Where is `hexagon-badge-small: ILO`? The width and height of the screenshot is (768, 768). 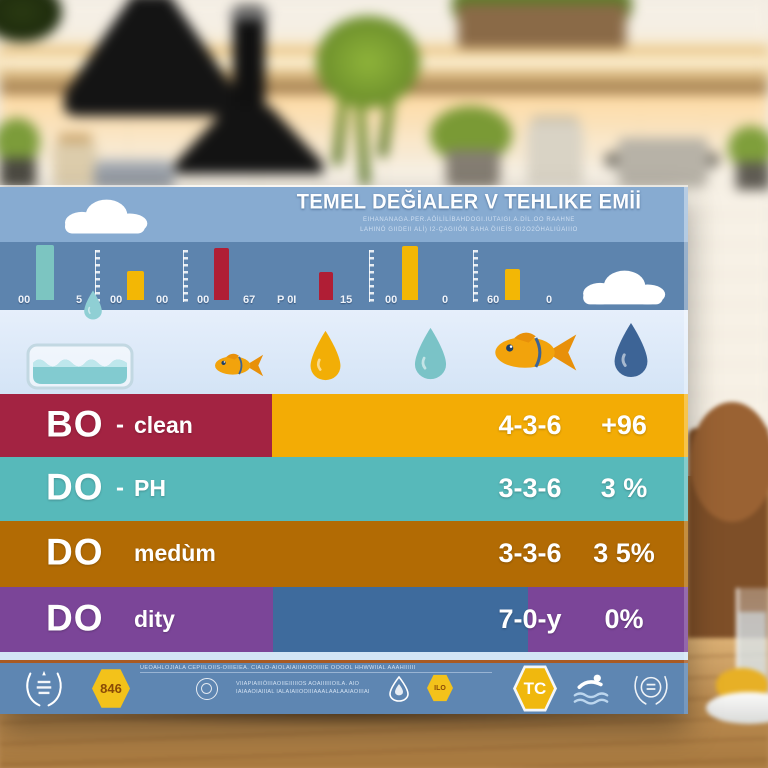 hexagon-badge-small: ILO is located at coordinates (440, 688).